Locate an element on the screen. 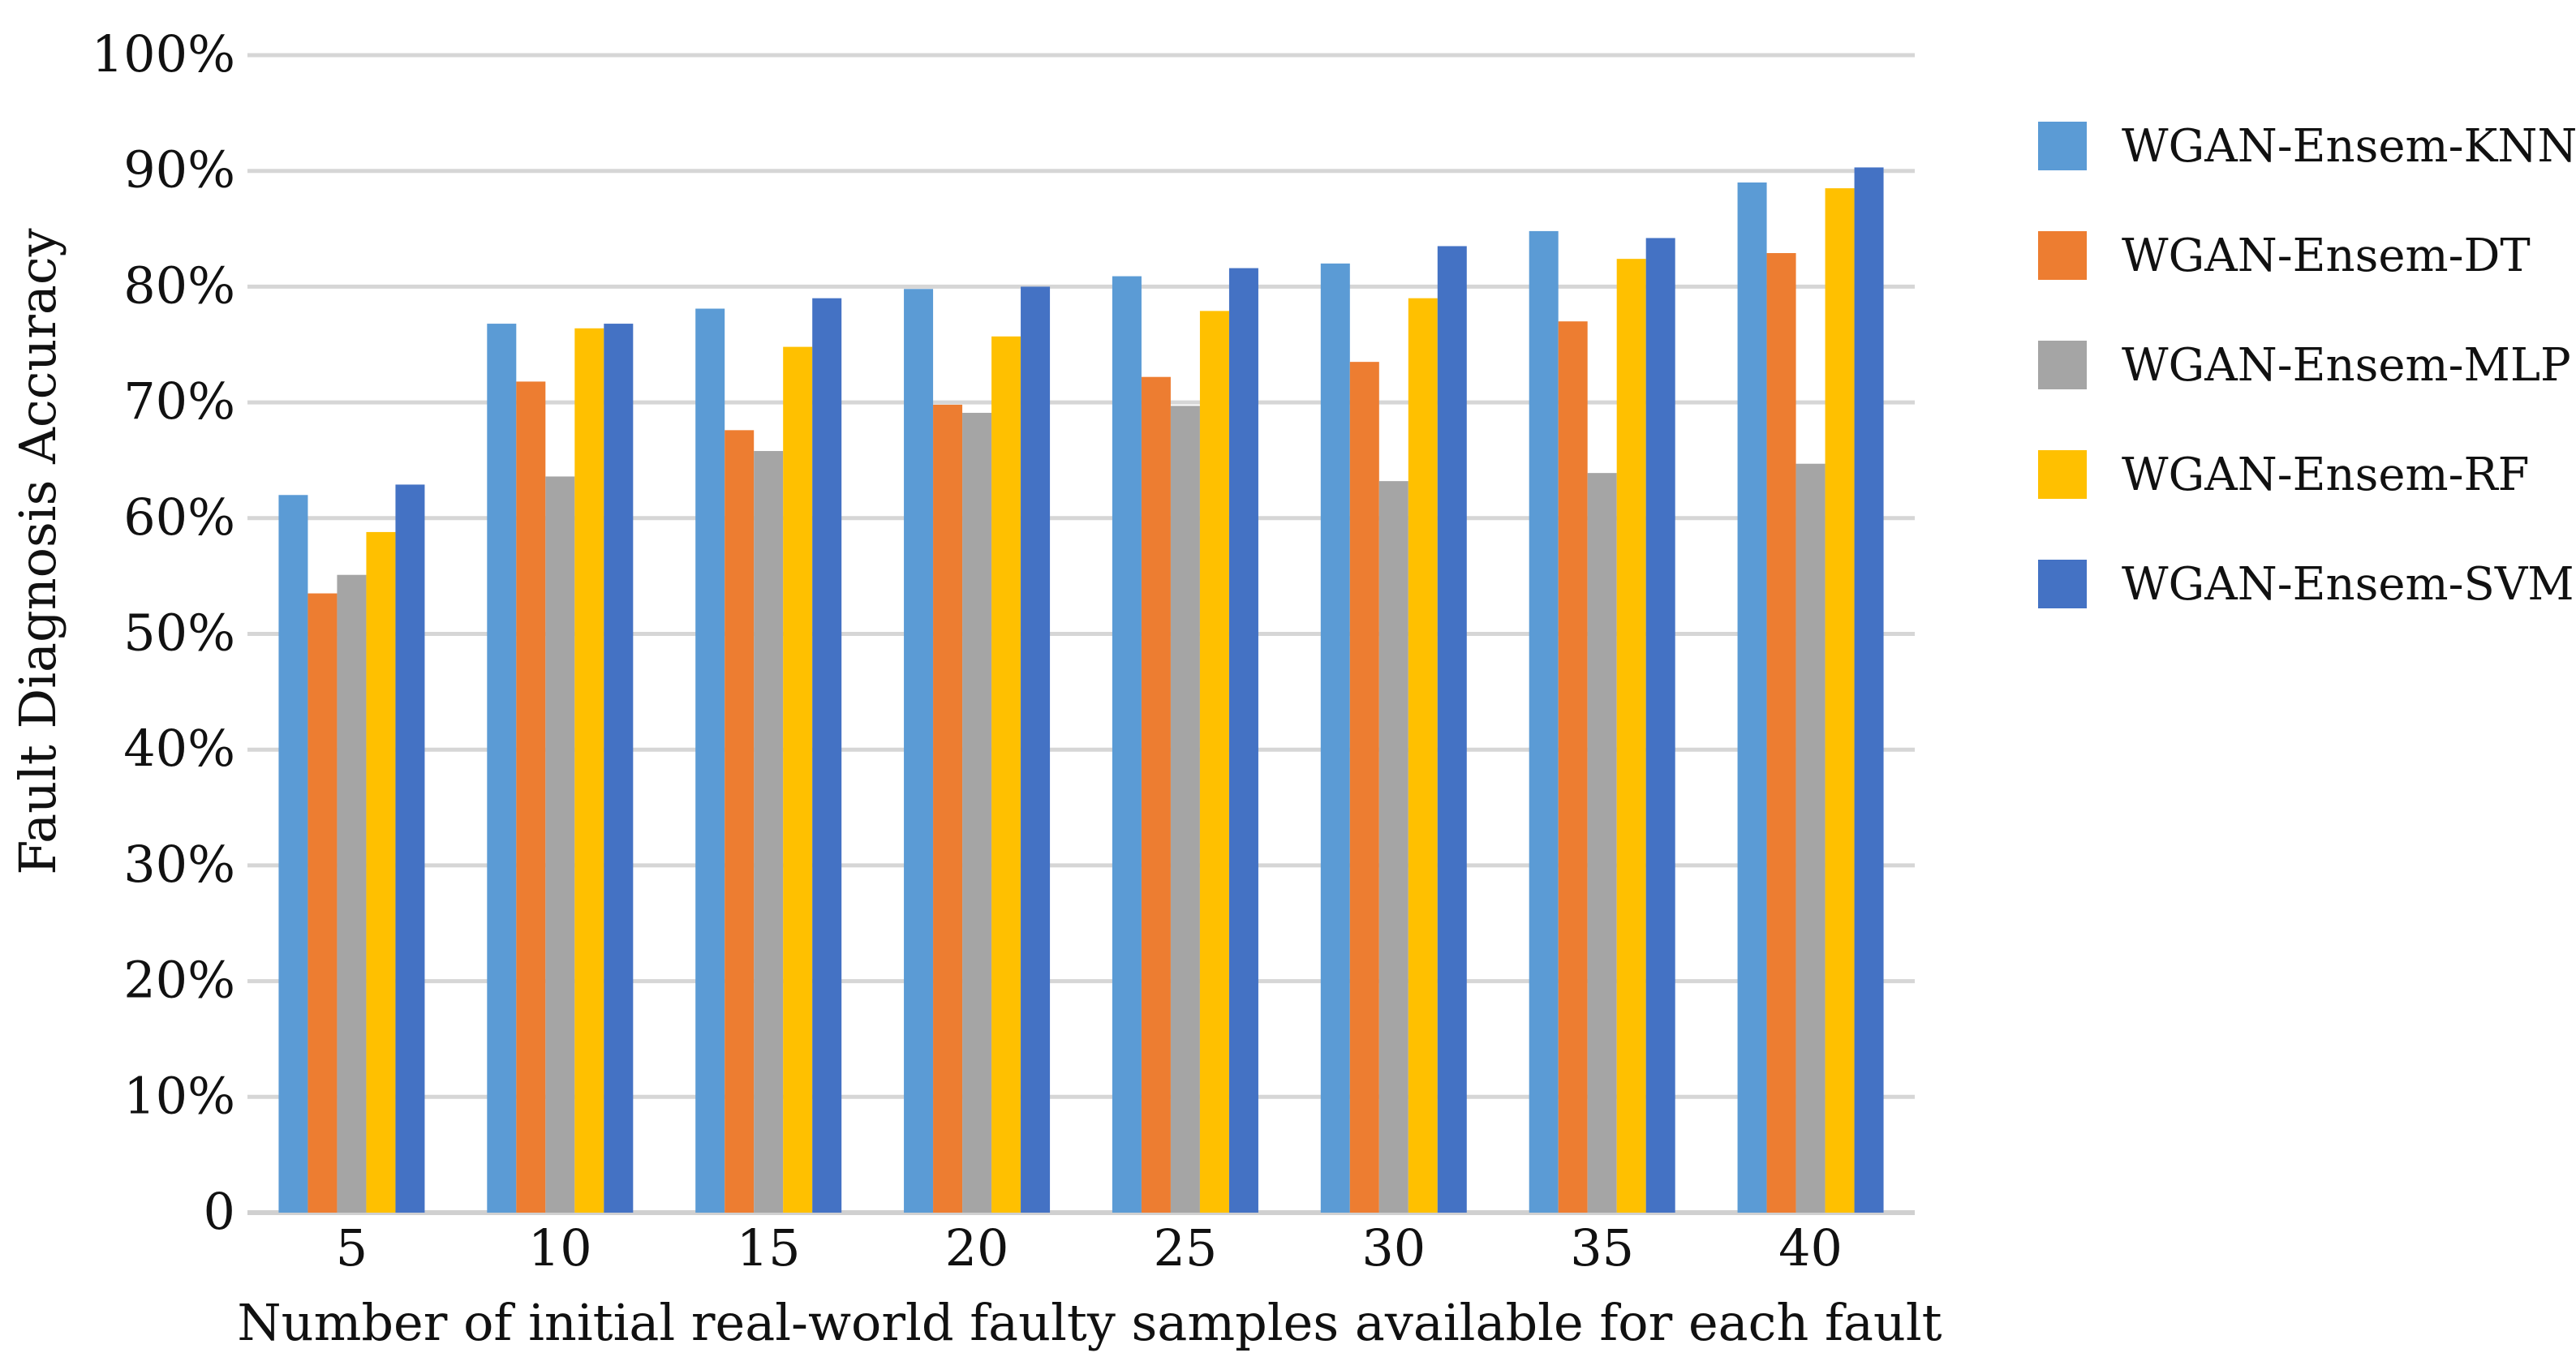 The height and width of the screenshot is (1370, 2576). x-tick-label: 25 is located at coordinates (1185, 1248).